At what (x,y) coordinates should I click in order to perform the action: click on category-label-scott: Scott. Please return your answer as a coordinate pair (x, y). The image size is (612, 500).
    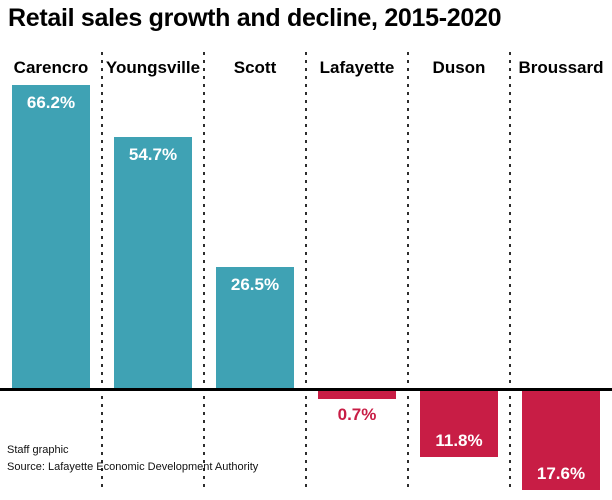
    Looking at the image, I should click on (255, 67).